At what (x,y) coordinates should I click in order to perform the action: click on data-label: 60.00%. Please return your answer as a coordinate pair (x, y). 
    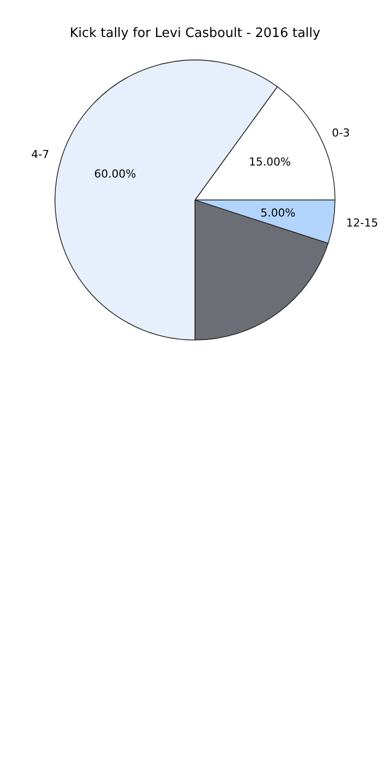
    Looking at the image, I should click on (115, 174).